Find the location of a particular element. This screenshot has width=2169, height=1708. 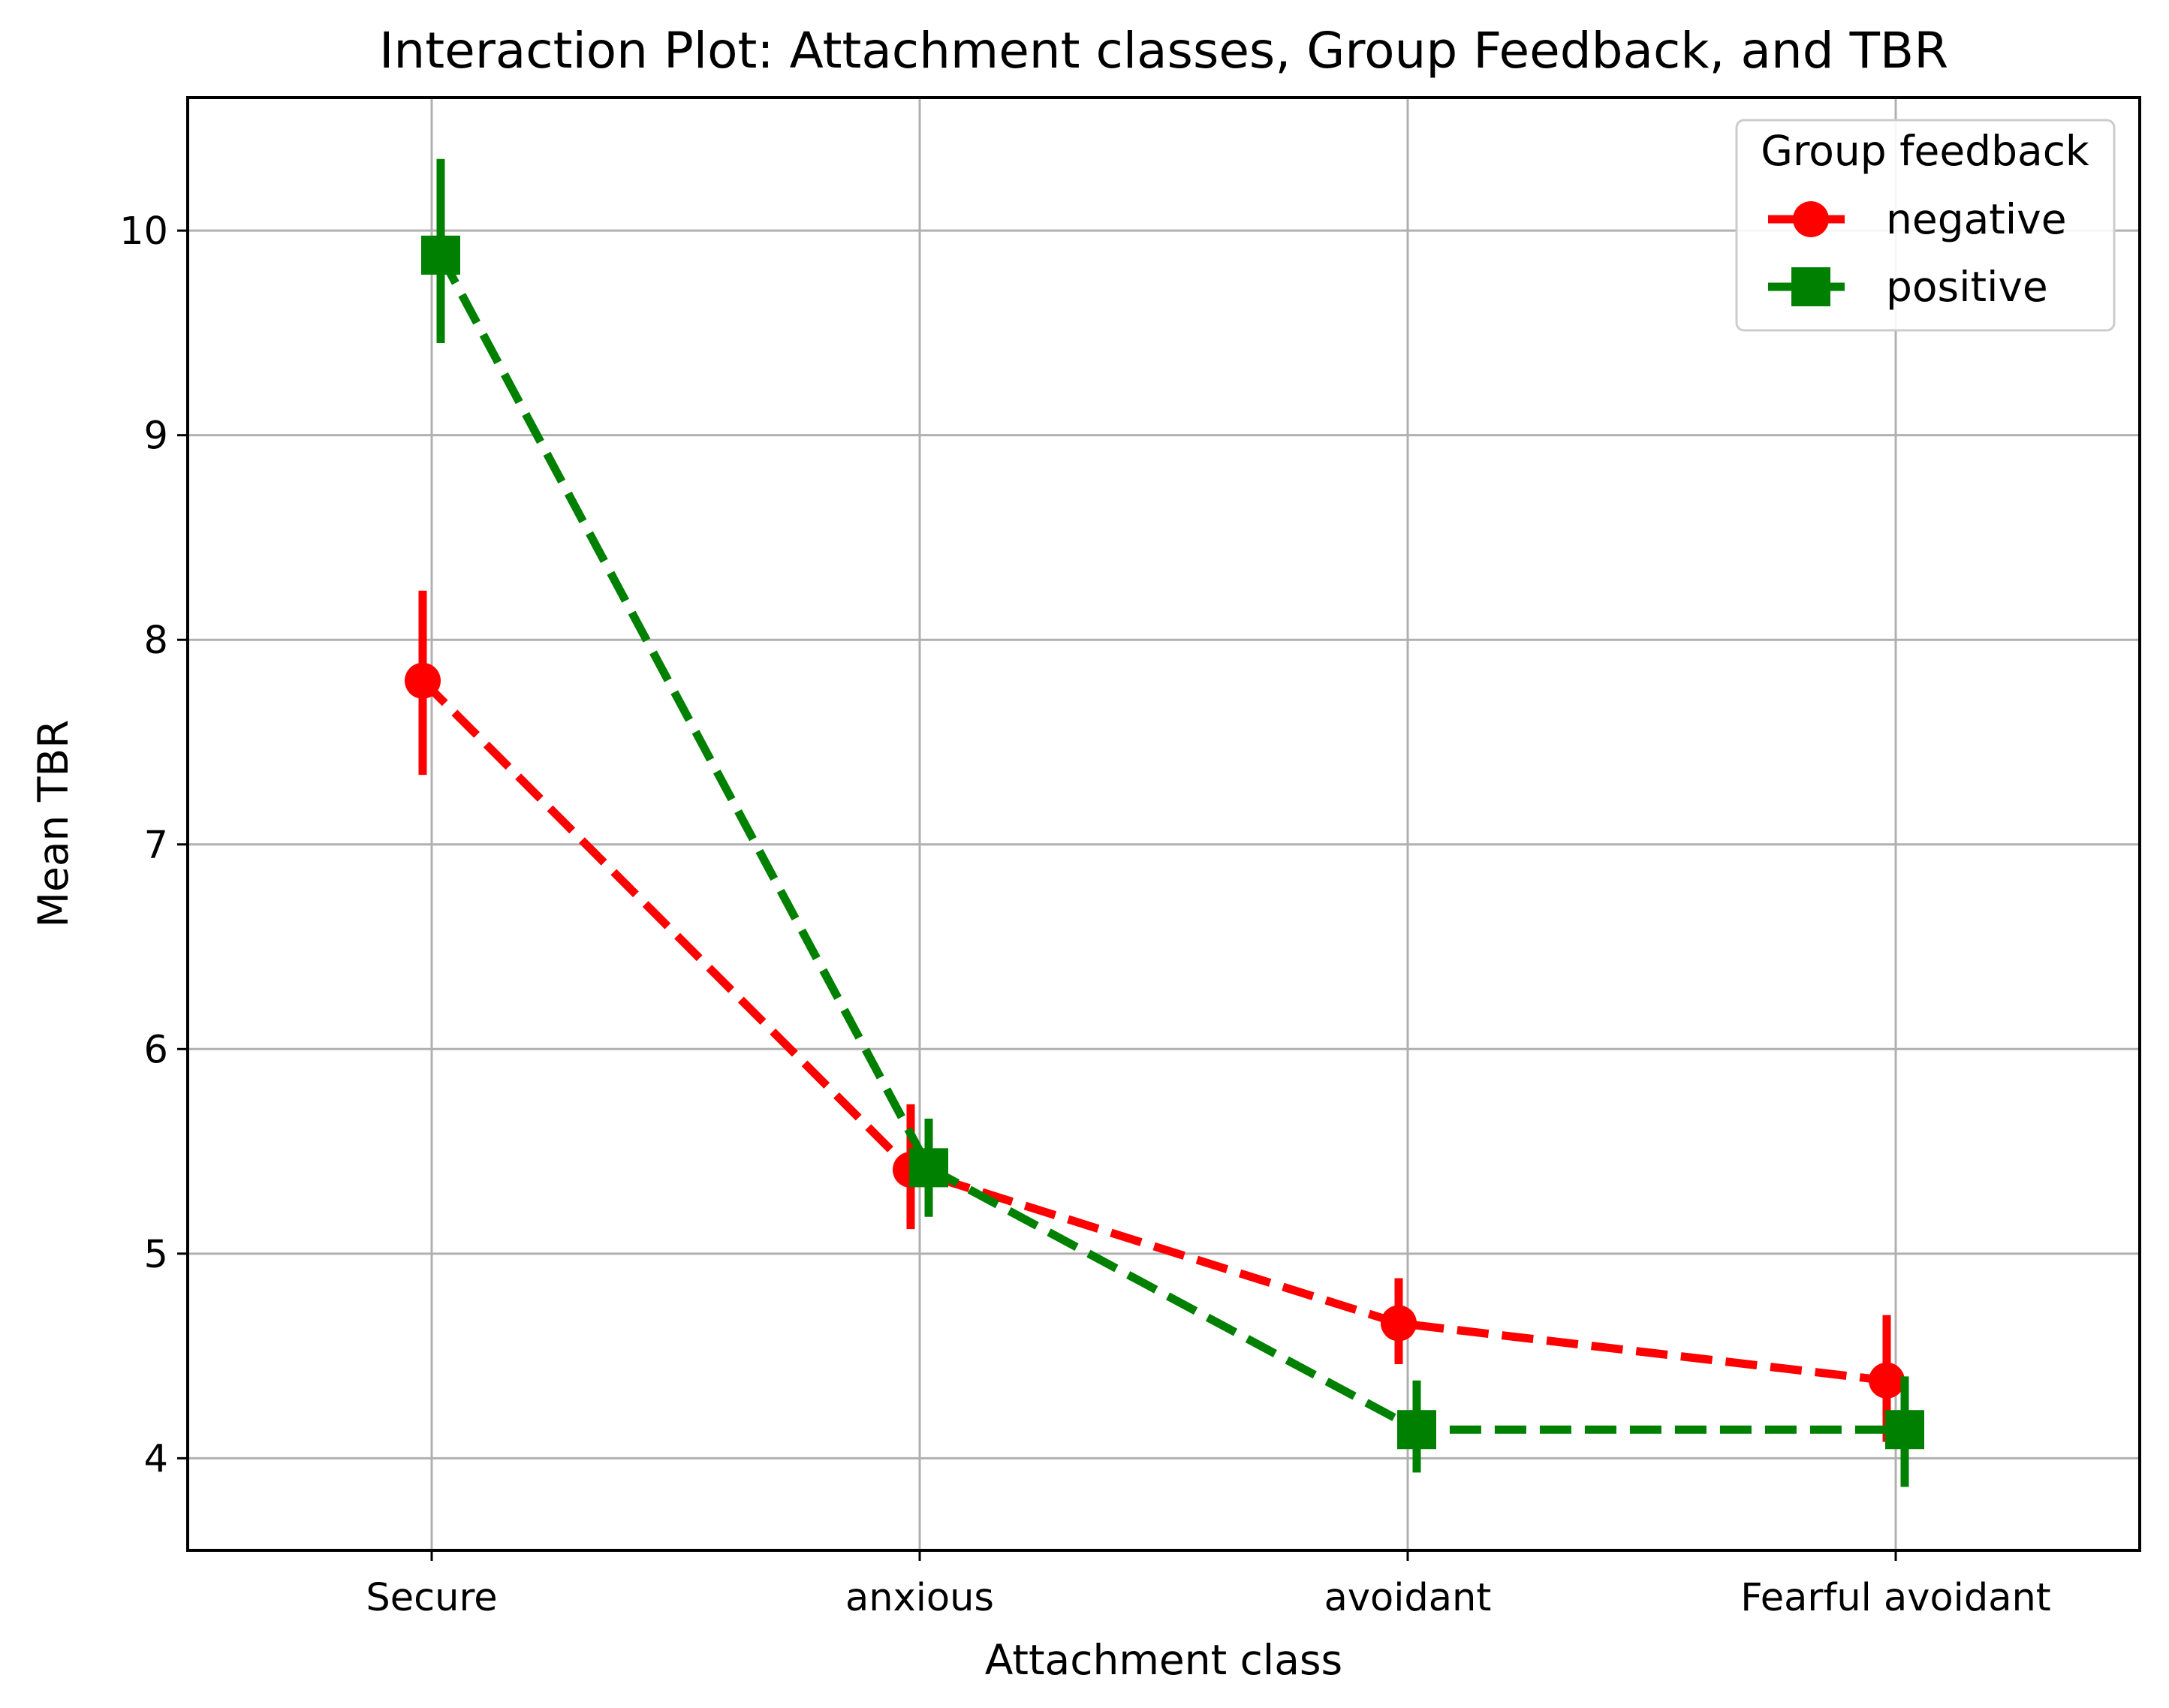

x-tick-label: anxious is located at coordinates (919, 1598).